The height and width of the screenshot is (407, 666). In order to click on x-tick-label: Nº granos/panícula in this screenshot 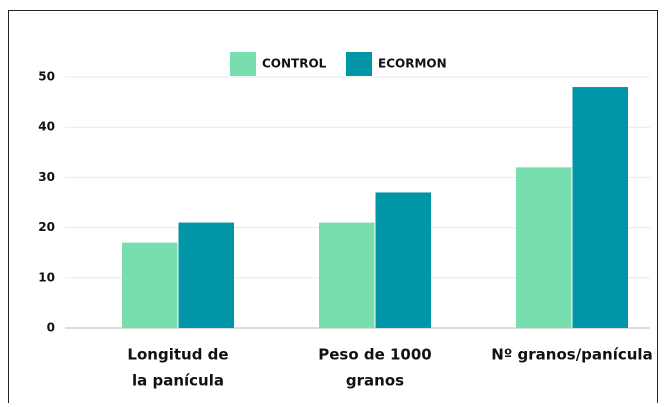, I will do `click(571, 355)`.